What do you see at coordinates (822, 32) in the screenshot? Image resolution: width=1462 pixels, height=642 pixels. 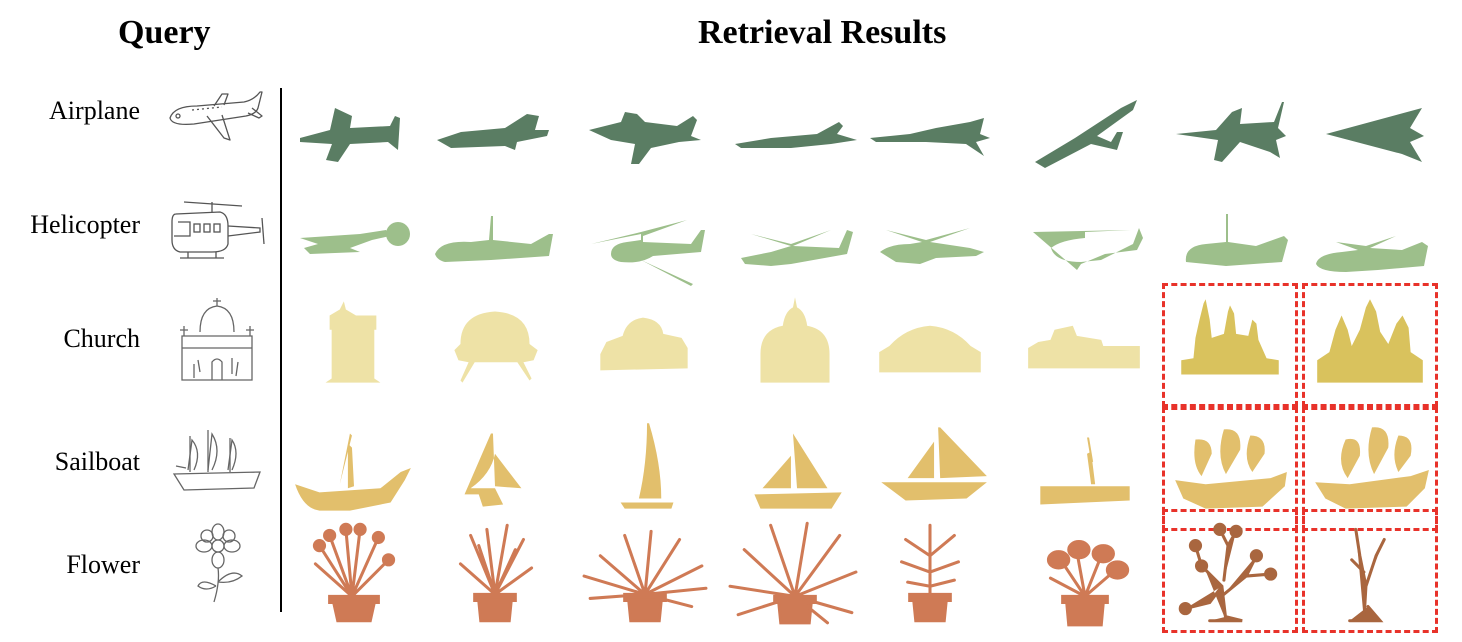 I see `results-header: Retrieval Results` at bounding box center [822, 32].